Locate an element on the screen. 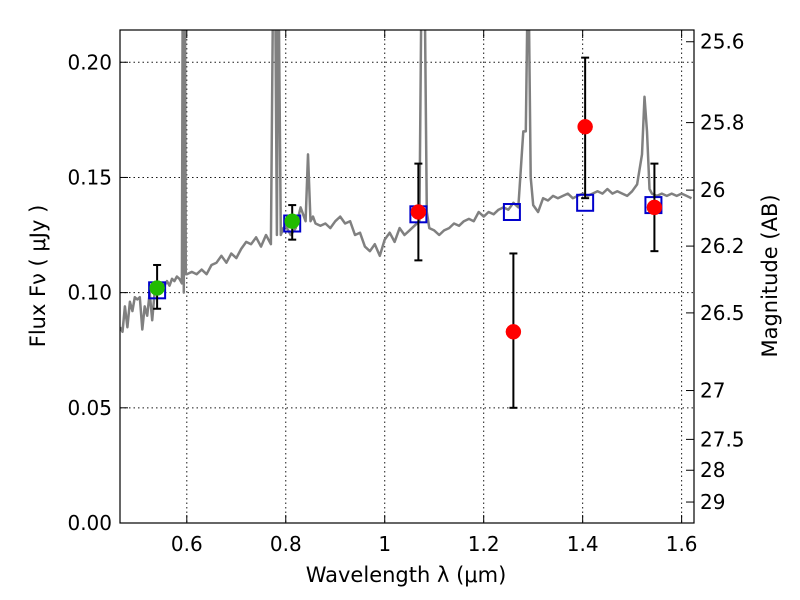 The height and width of the screenshot is (600, 800). y2-tick-label: 25.6 is located at coordinates (722, 42).